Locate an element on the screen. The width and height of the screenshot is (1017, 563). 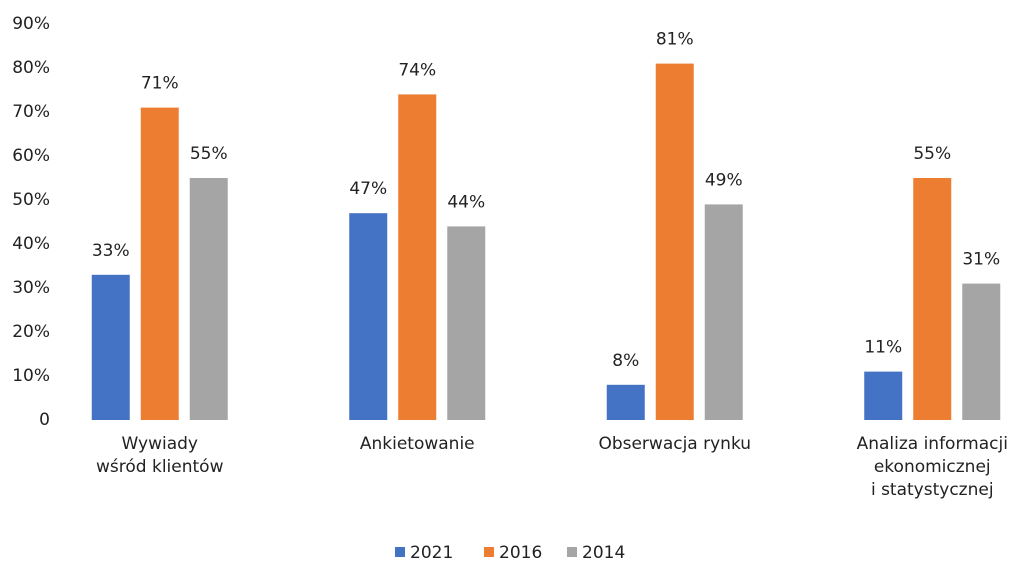
y-tick-label: 10% is located at coordinates (31, 376).